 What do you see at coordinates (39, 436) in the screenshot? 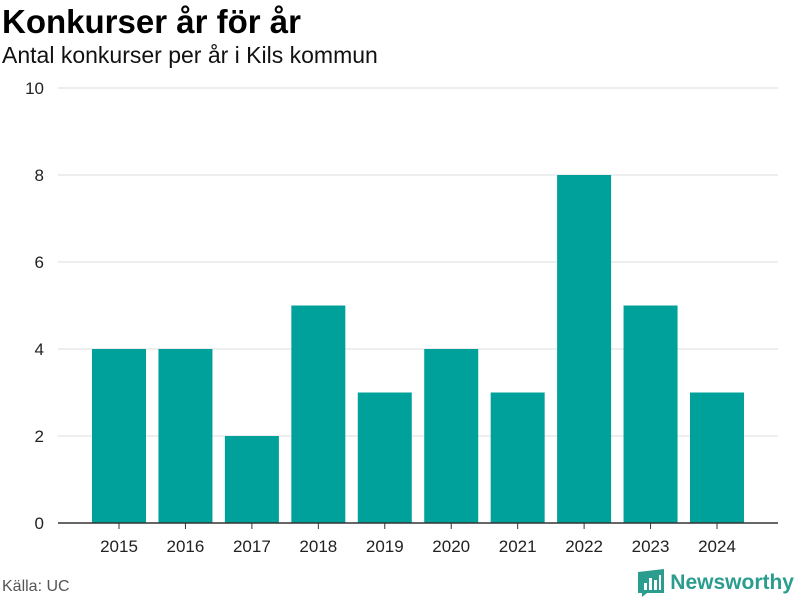
I see `y-tick-label: 2` at bounding box center [39, 436].